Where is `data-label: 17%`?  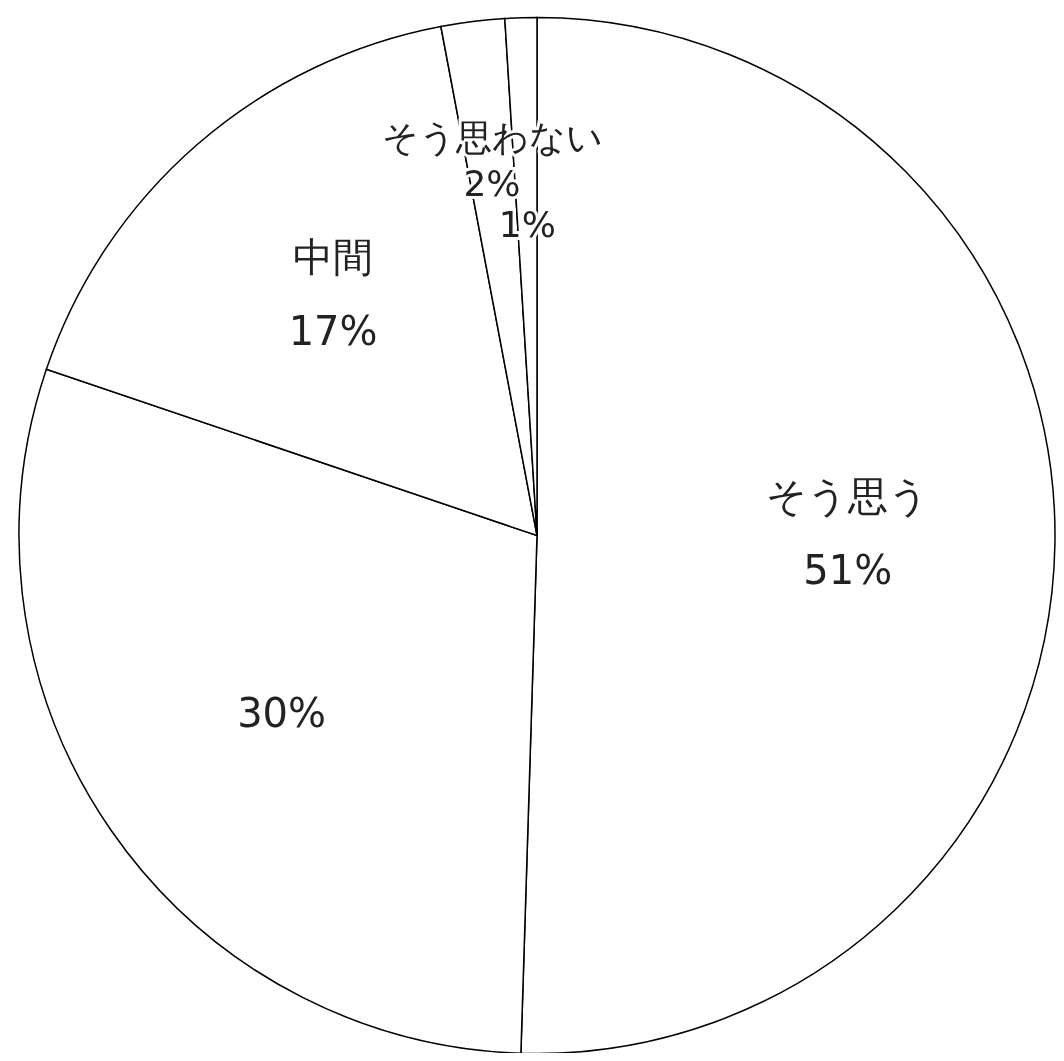 data-label: 17% is located at coordinates (333, 330).